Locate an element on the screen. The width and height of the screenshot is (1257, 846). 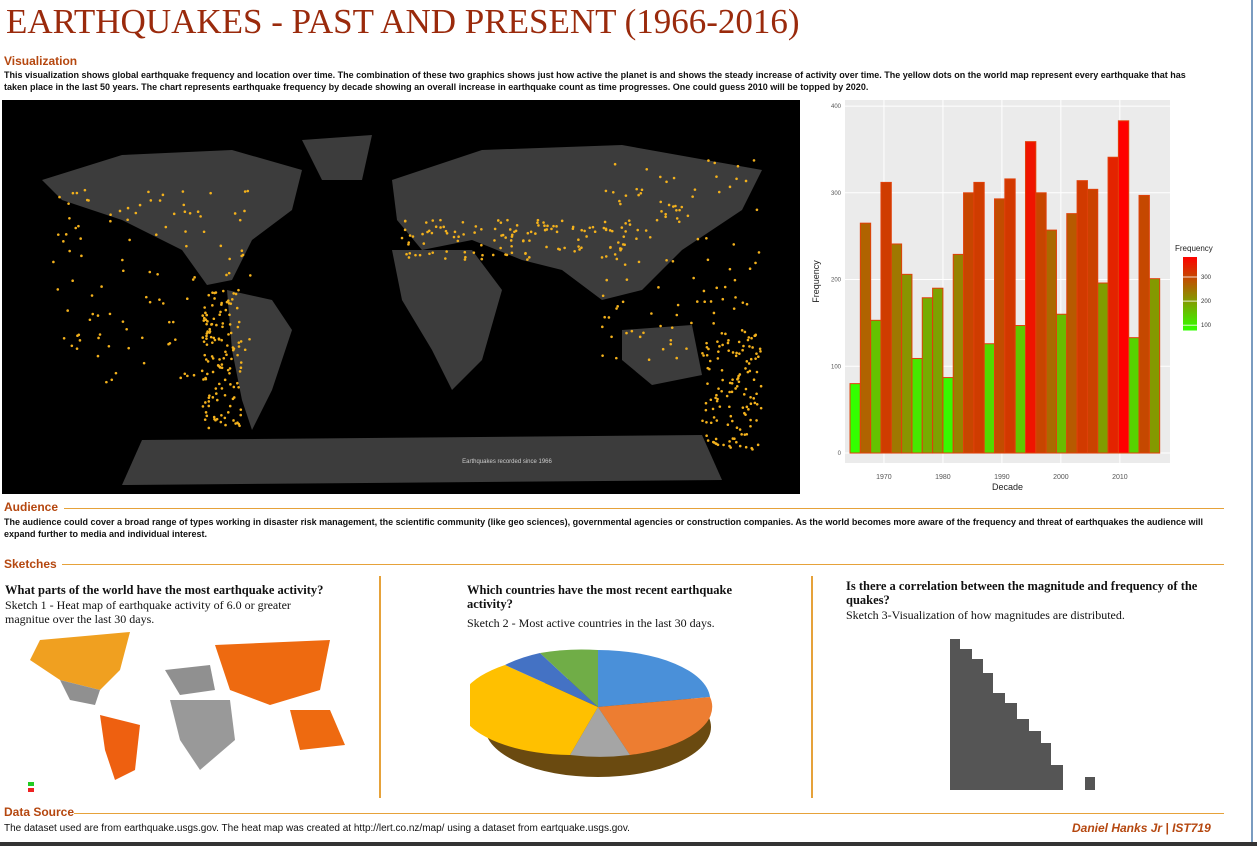
x-tick-label: 1980 is located at coordinates (943, 477).